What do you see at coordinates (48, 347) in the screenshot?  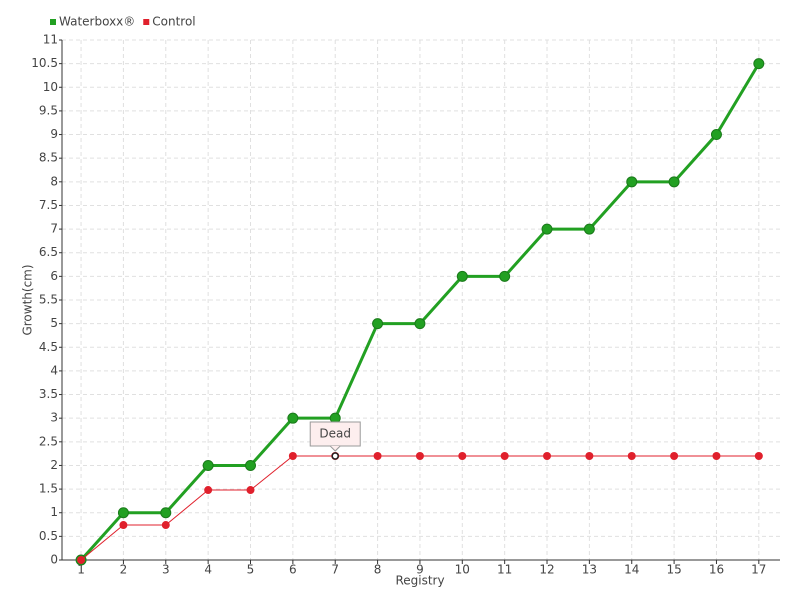 I see `y-tick-label: 4.5` at bounding box center [48, 347].